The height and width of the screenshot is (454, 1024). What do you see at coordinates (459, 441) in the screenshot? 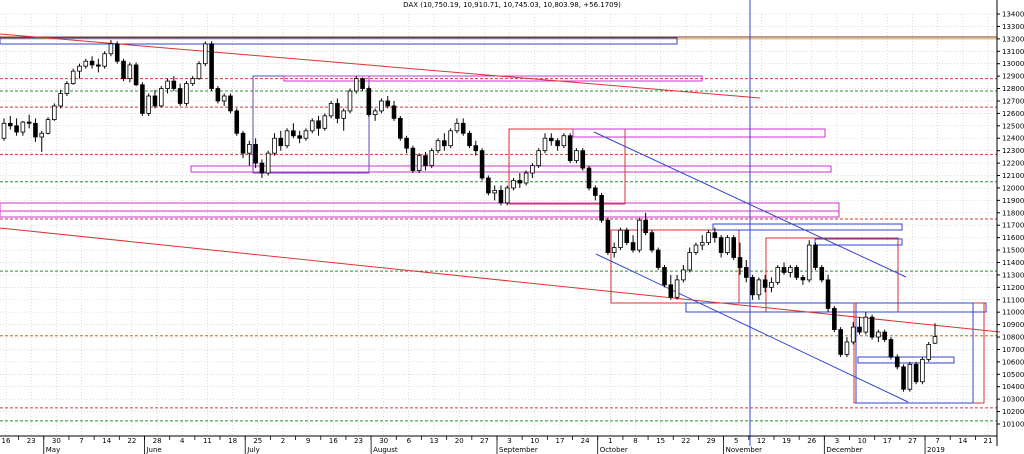
I see `x-day-label: 20` at bounding box center [459, 441].